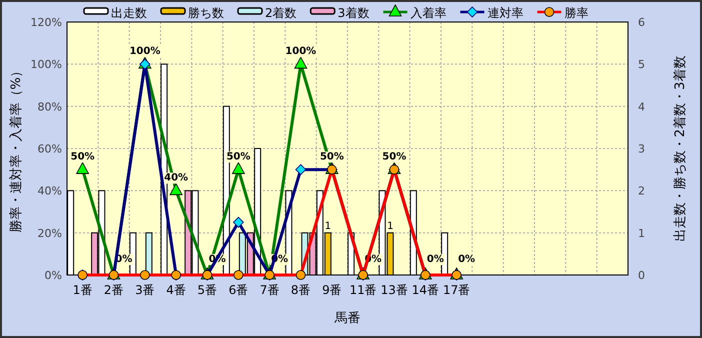 The image size is (702, 338). I want to click on y2-tick-label: 1, so click(641, 233).